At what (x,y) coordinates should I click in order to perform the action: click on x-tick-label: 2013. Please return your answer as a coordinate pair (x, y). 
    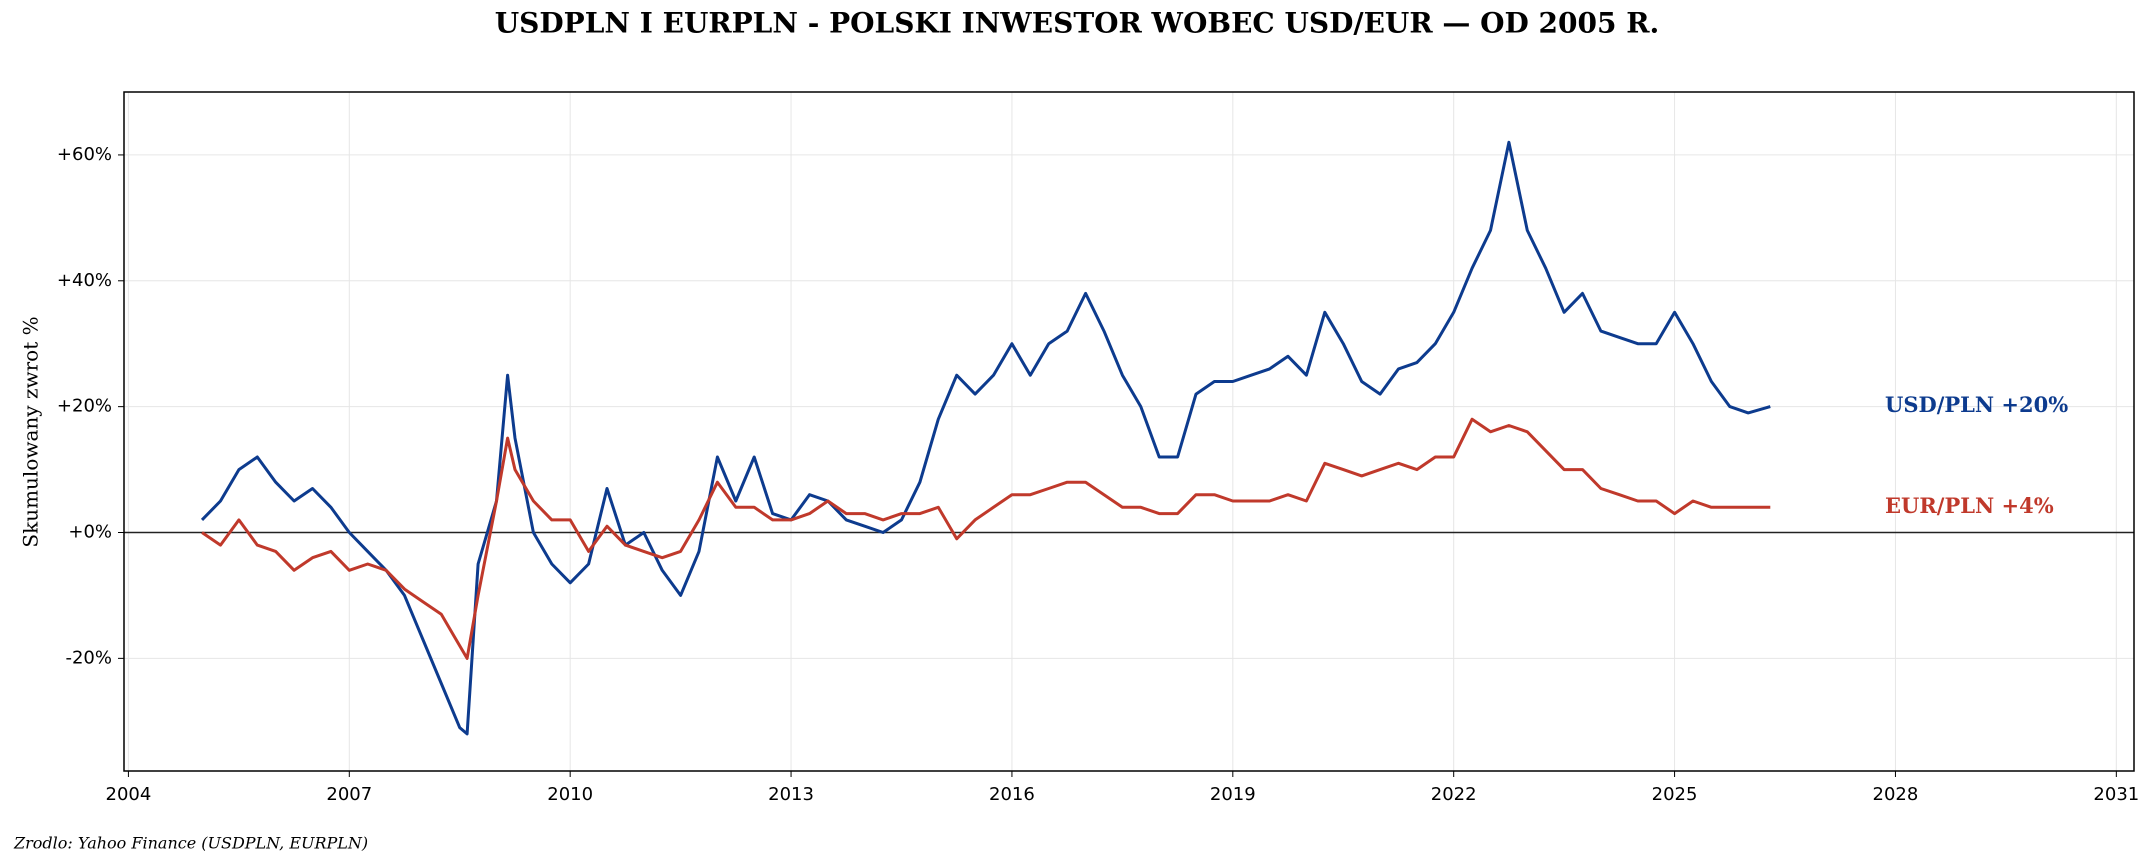
    Looking at the image, I should click on (791, 794).